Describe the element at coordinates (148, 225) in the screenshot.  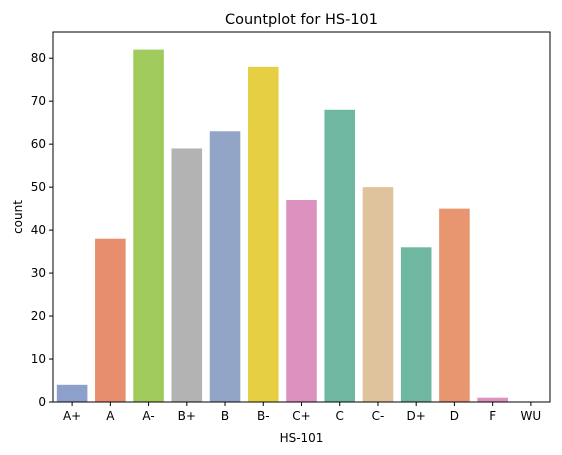
I see `bar-a-minus` at that location.